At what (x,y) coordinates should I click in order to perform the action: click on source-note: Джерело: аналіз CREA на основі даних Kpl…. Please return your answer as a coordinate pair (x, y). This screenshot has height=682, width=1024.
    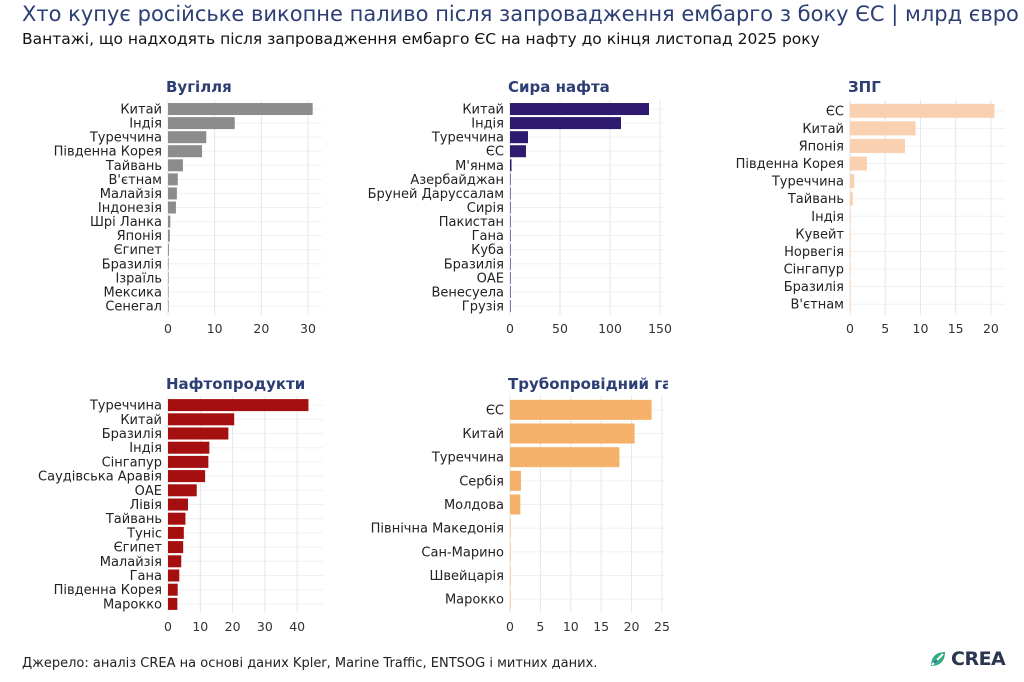
    Looking at the image, I should click on (310, 663).